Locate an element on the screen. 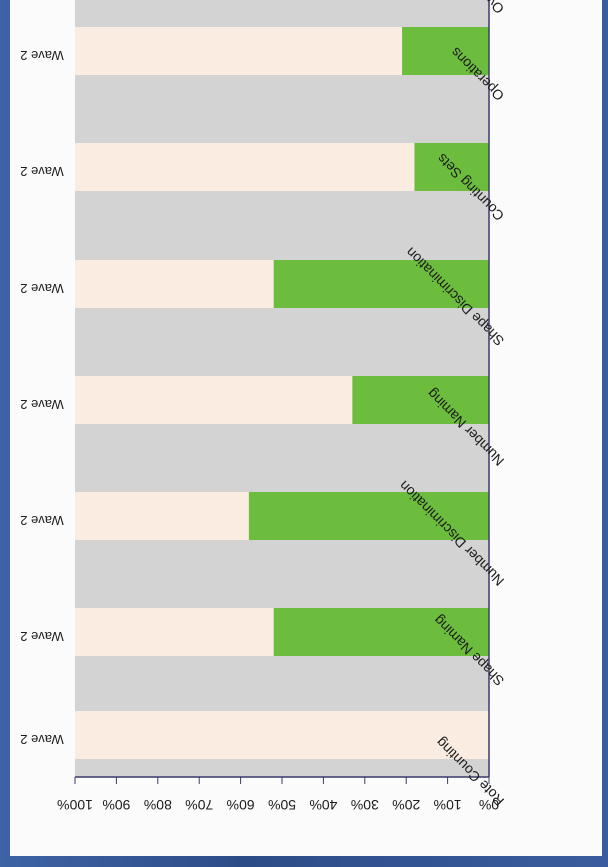 The image size is (608, 867). x-tick-label-10: 100% is located at coordinates (75, 805).